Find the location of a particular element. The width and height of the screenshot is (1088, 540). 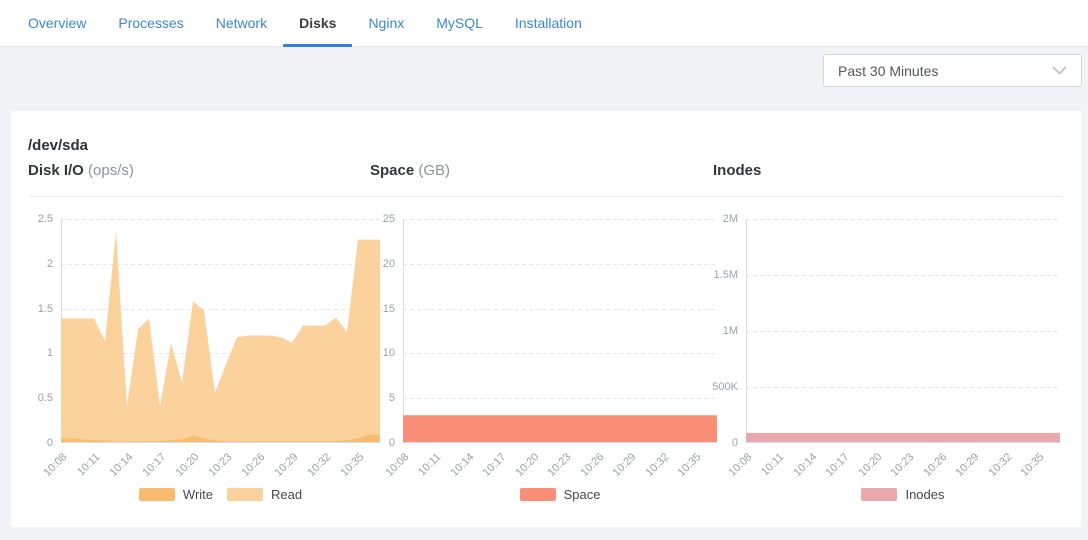

chart-legend-inodes: Inodes is located at coordinates (903, 494).